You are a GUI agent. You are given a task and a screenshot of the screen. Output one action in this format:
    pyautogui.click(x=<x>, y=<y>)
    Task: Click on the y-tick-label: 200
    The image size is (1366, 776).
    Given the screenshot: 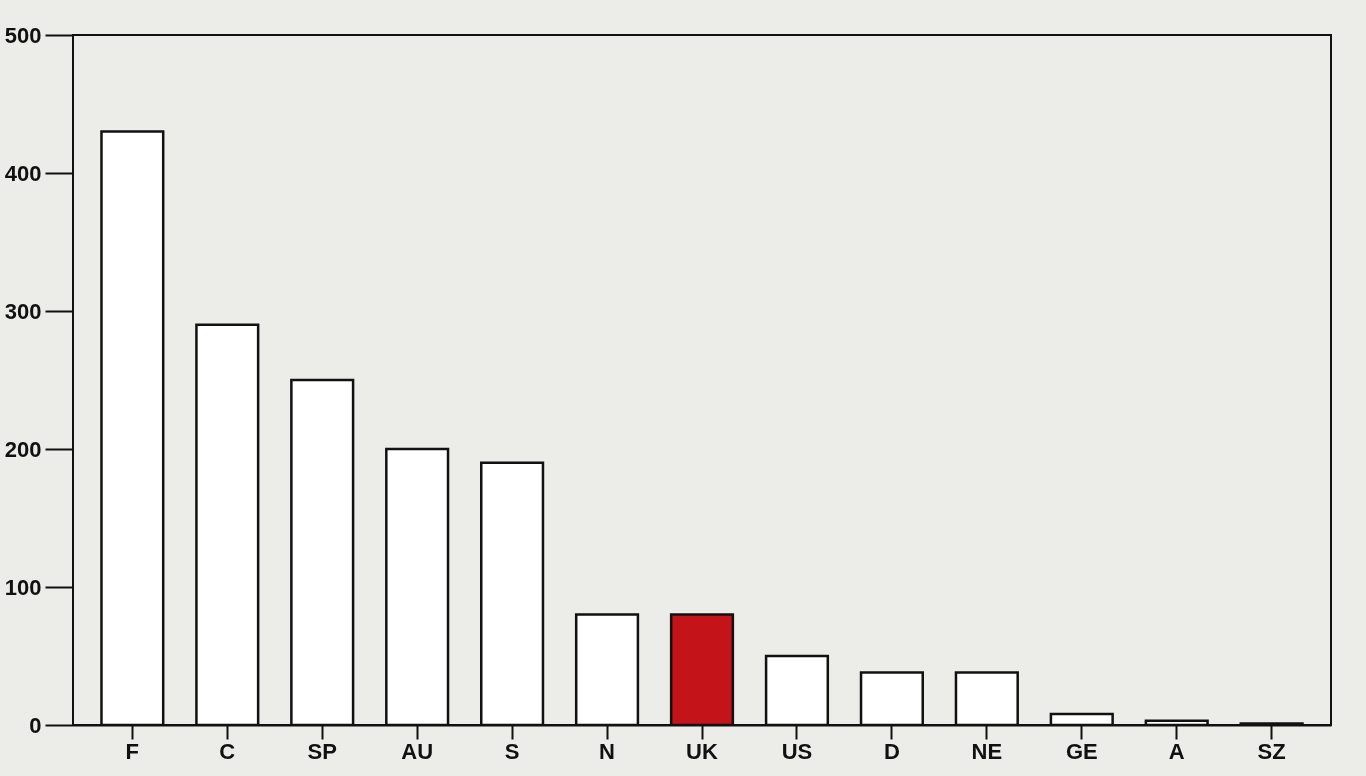 What is the action you would take?
    pyautogui.click(x=23, y=449)
    